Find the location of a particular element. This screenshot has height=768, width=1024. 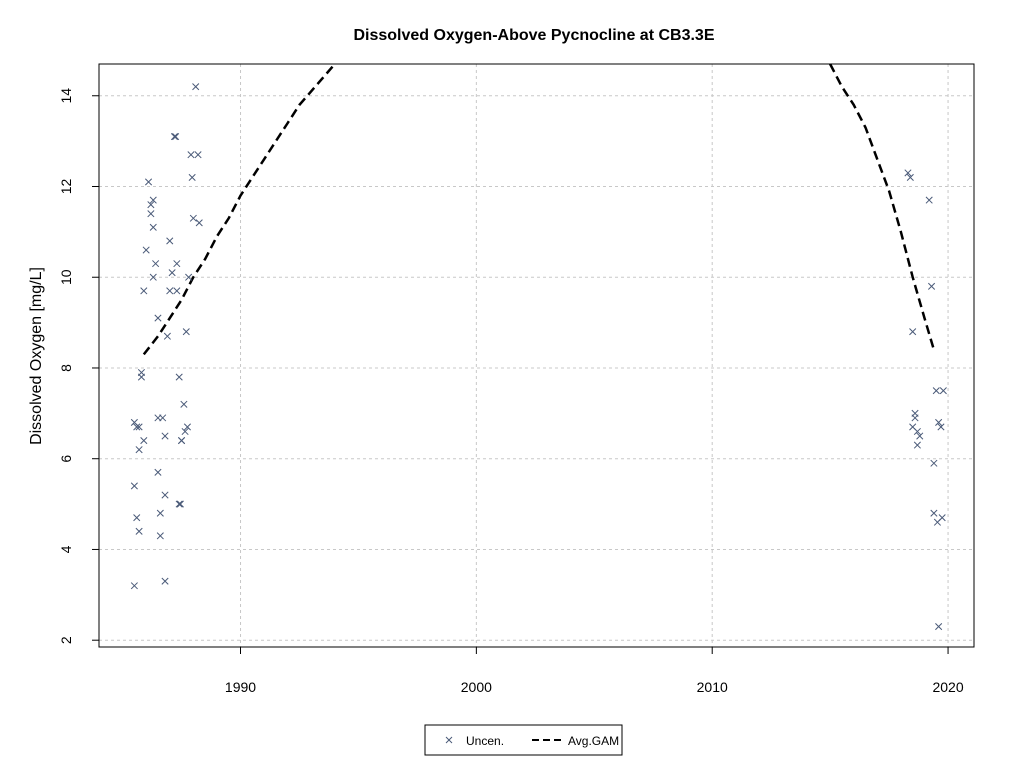

legend-box is located at coordinates (523, 740).